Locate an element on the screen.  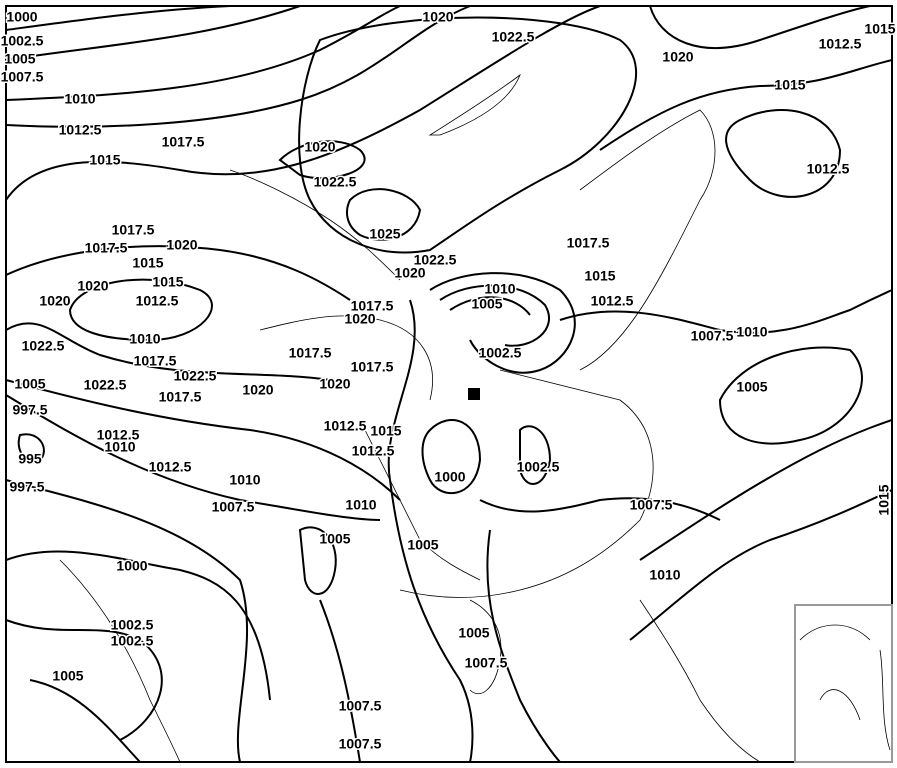
inset-coastline is located at coordinates (845, 687).